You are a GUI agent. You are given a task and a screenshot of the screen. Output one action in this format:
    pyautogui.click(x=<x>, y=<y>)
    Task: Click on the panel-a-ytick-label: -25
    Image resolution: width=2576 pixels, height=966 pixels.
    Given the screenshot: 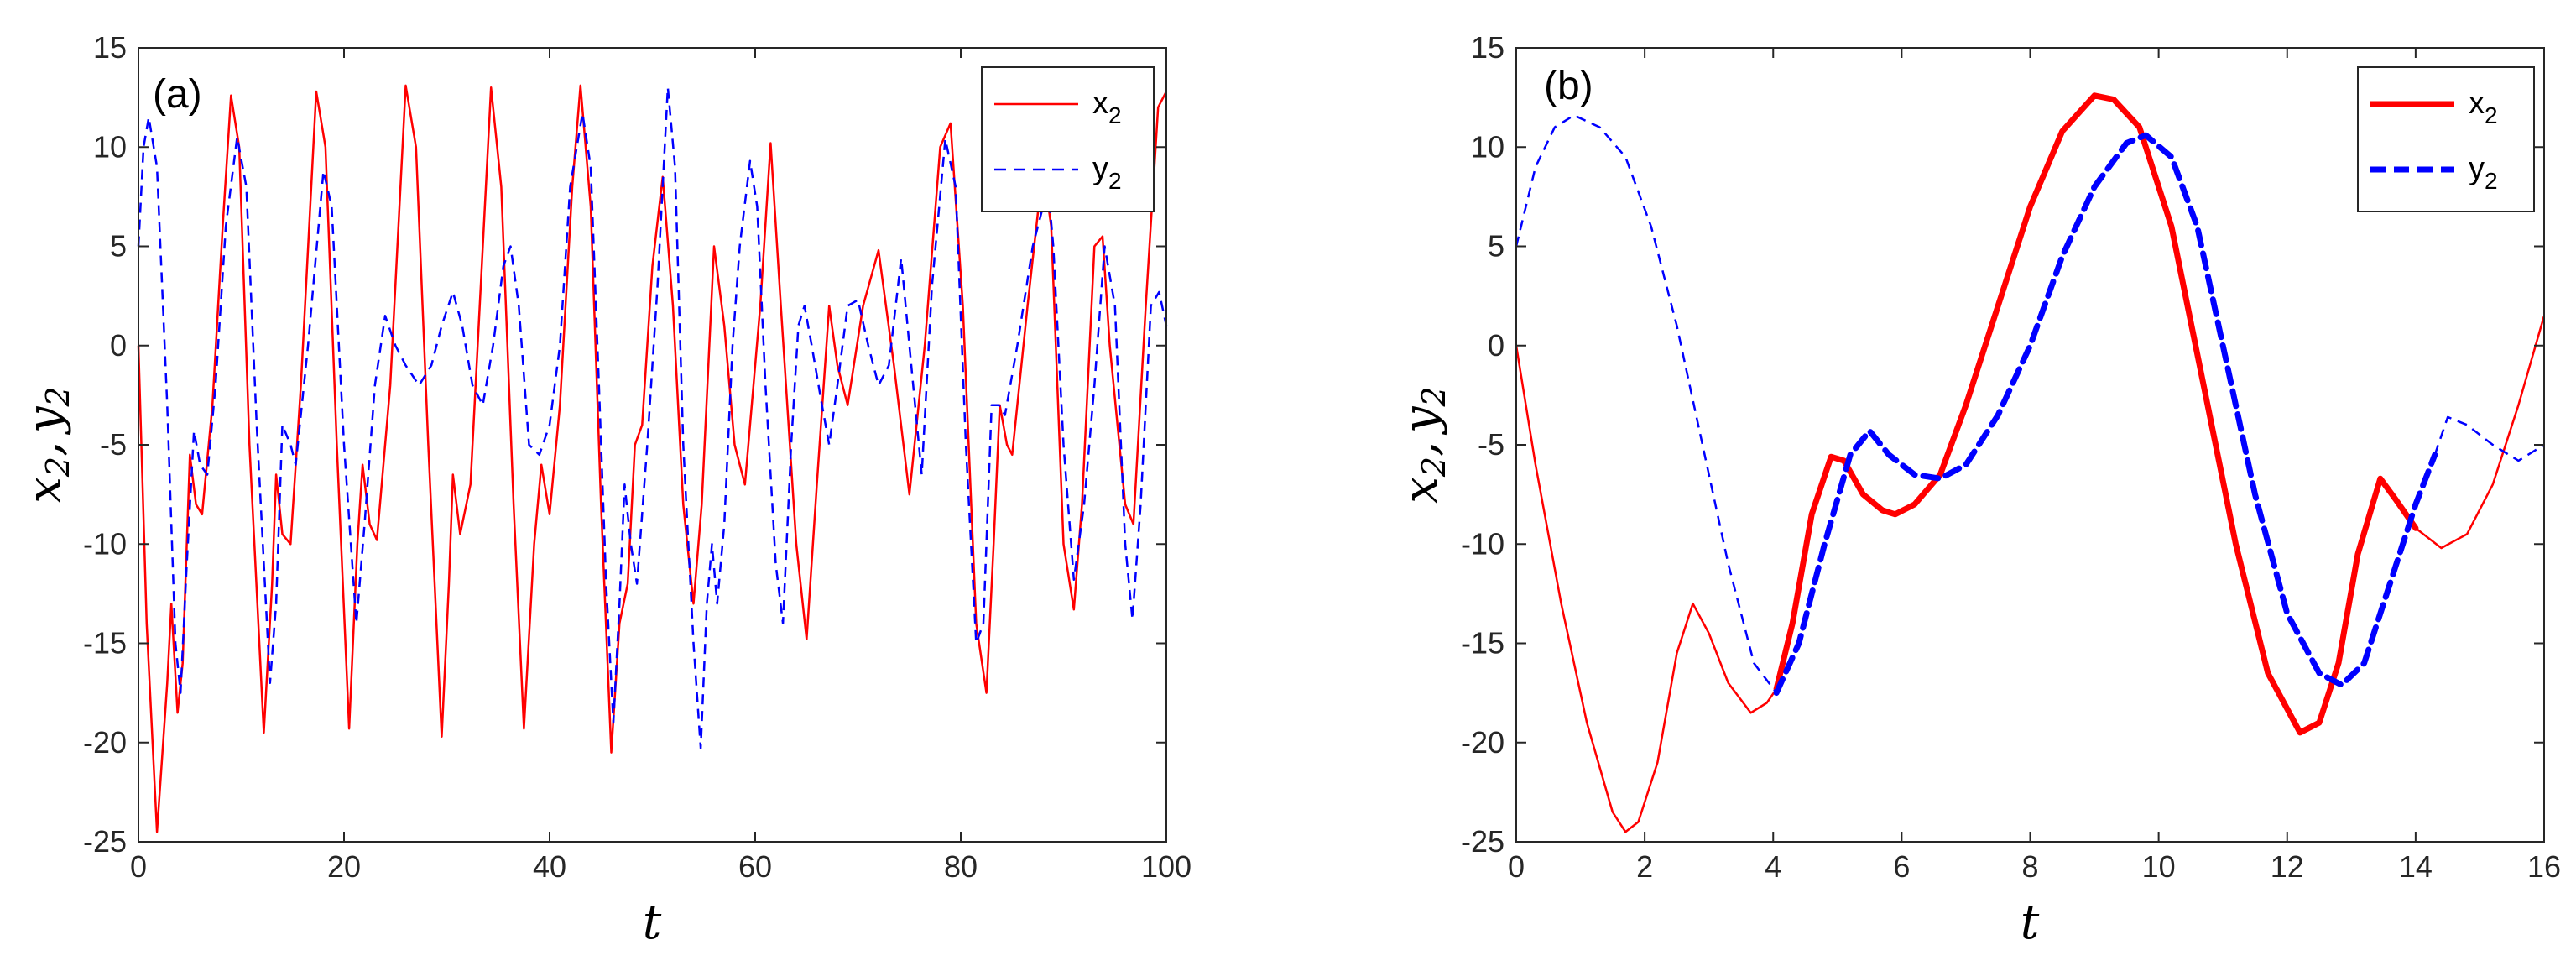 What is the action you would take?
    pyautogui.click(x=105, y=841)
    